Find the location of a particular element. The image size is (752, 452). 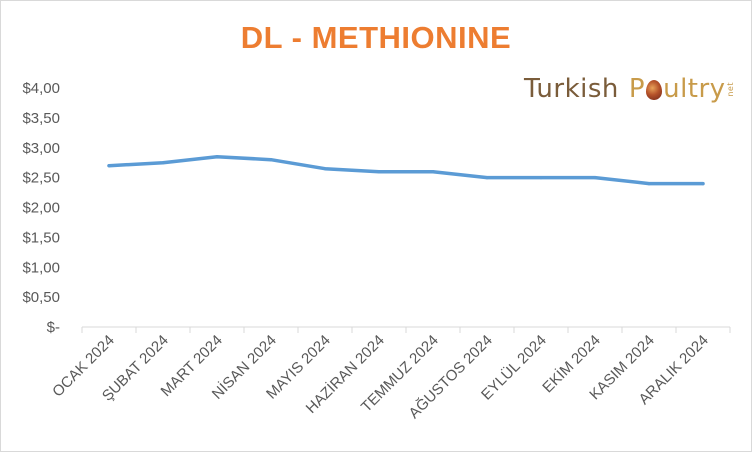

series-line is located at coordinates (406, 170).